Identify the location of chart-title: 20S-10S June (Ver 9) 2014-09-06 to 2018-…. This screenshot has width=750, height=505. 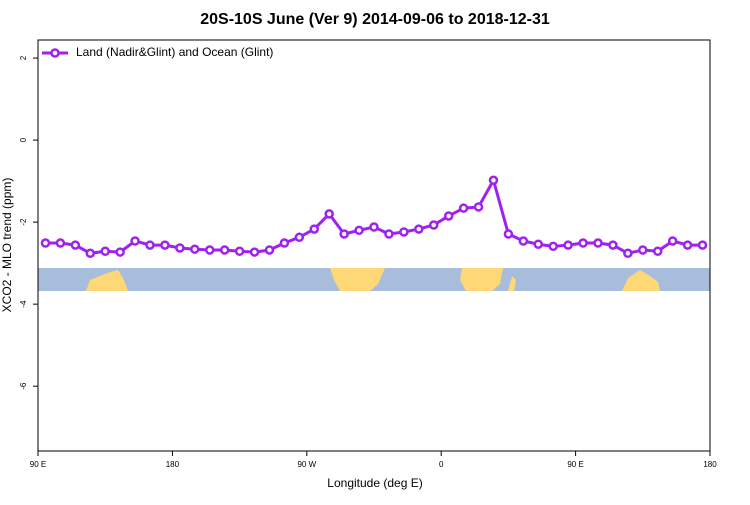
(375, 19).